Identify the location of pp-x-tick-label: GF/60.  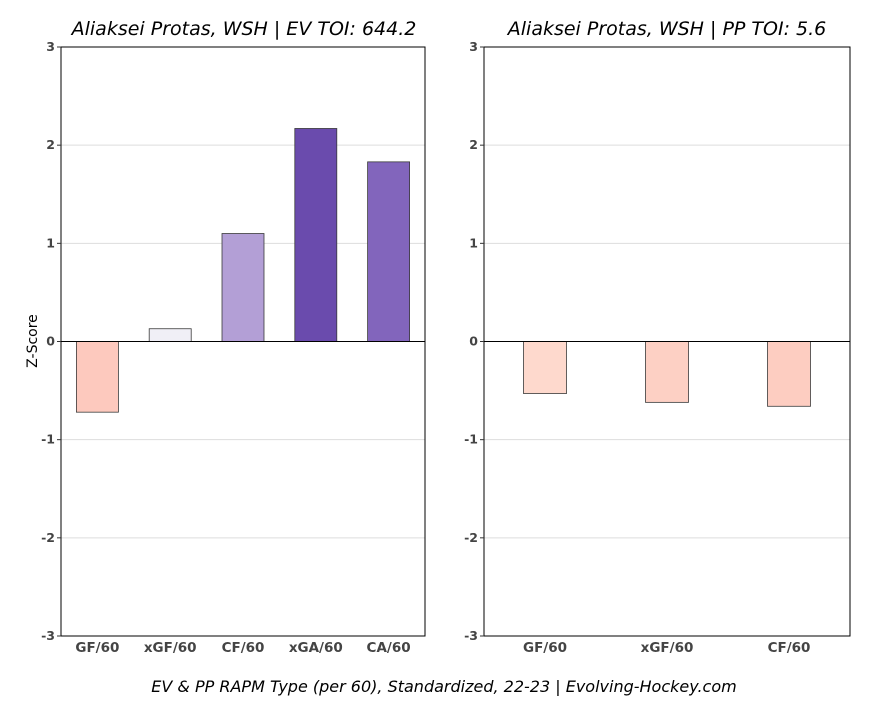
(545, 648).